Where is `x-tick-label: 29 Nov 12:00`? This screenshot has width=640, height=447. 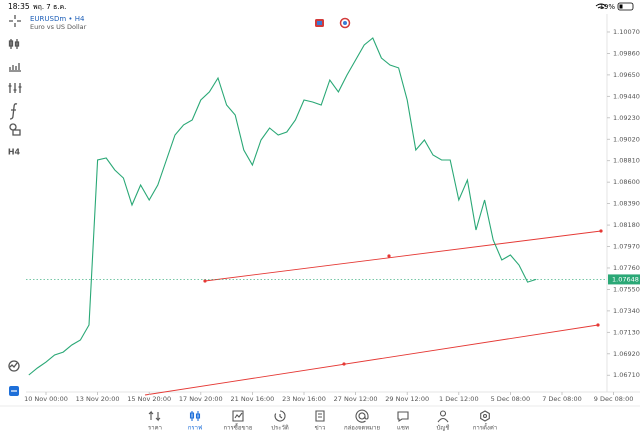
x-tick-label: 29 Nov 12:00 is located at coordinates (407, 399).